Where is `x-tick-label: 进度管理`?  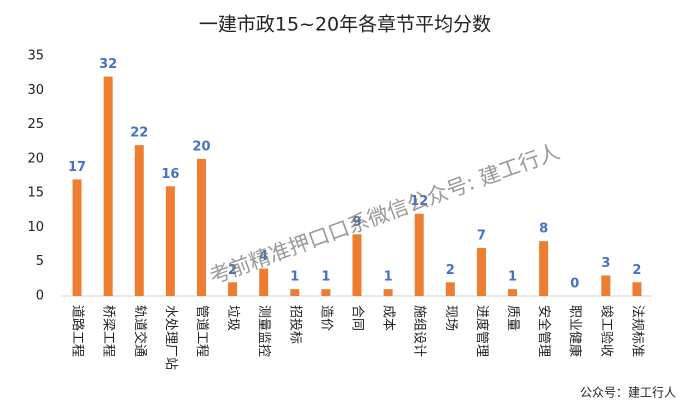 x-tick-label: 进度管理 is located at coordinates (482, 331).